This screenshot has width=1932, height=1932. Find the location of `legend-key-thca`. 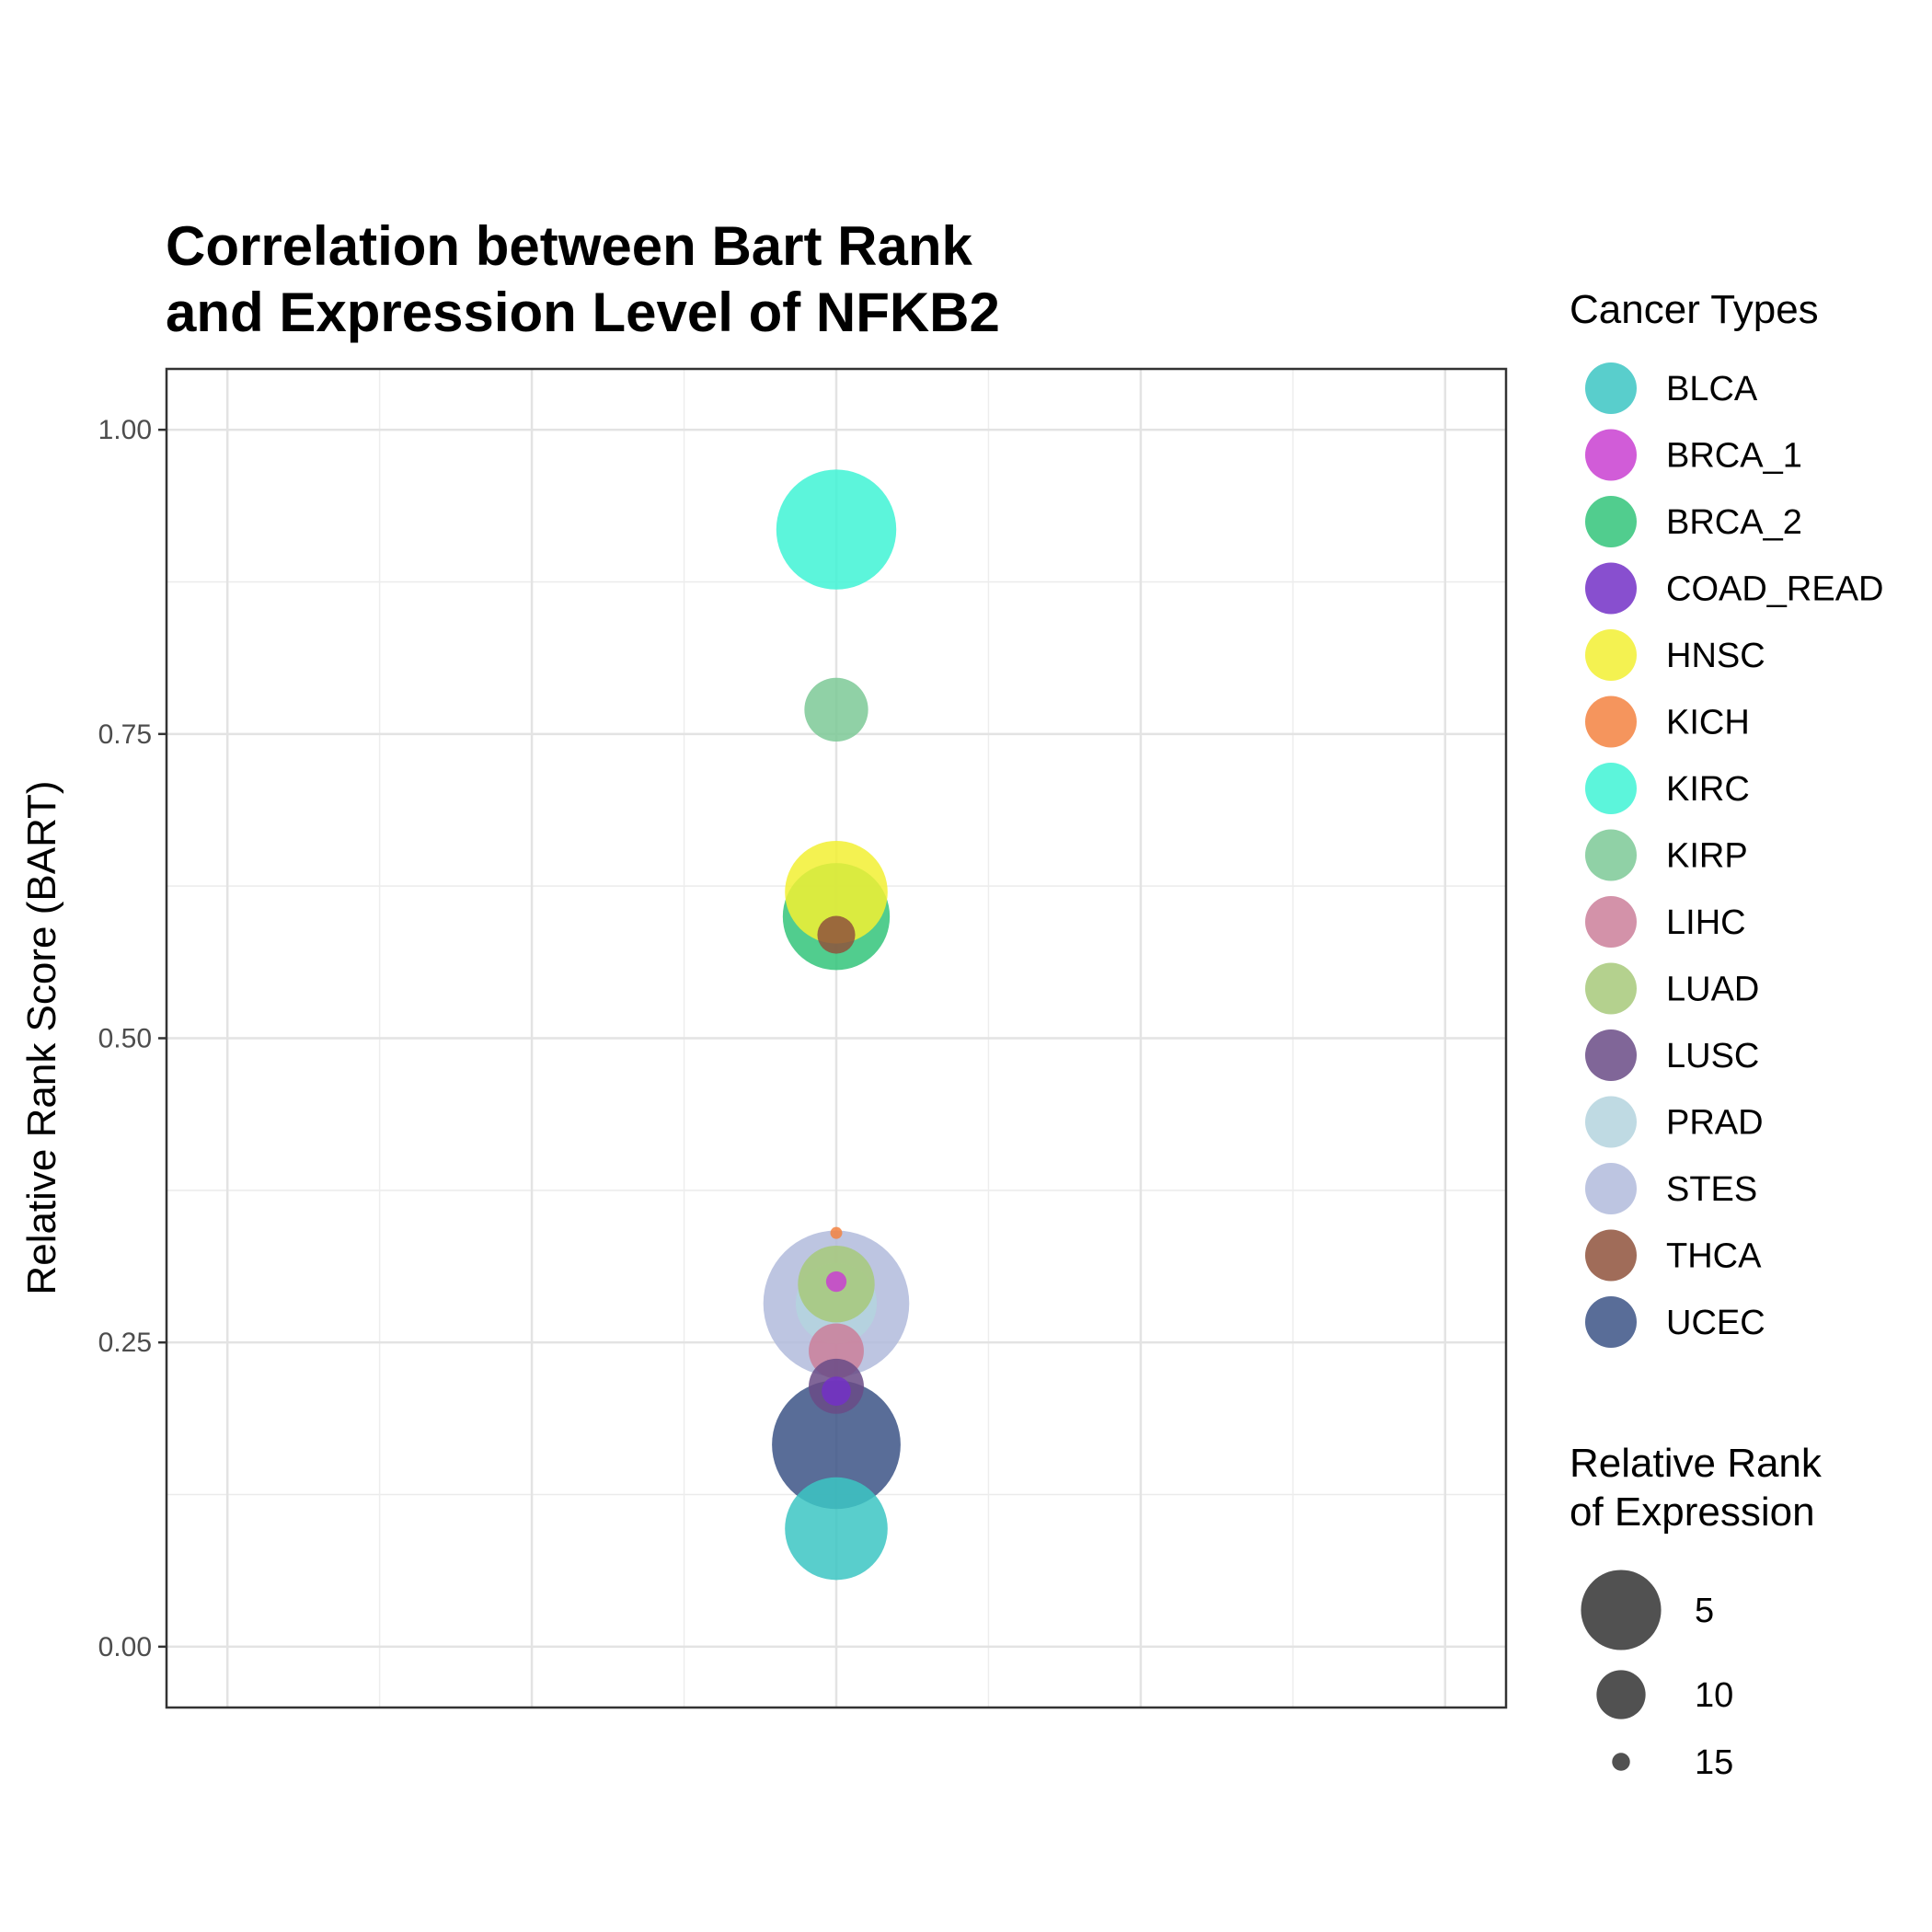

legend-key-thca is located at coordinates (1611, 1255).